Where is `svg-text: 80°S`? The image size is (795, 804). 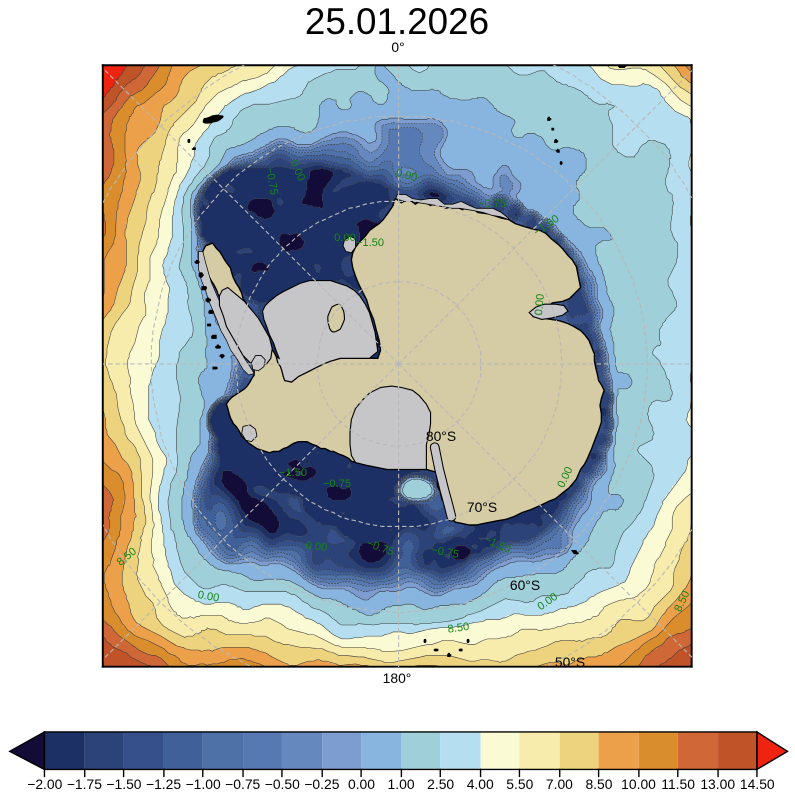 svg-text: 80°S is located at coordinates (441, 436).